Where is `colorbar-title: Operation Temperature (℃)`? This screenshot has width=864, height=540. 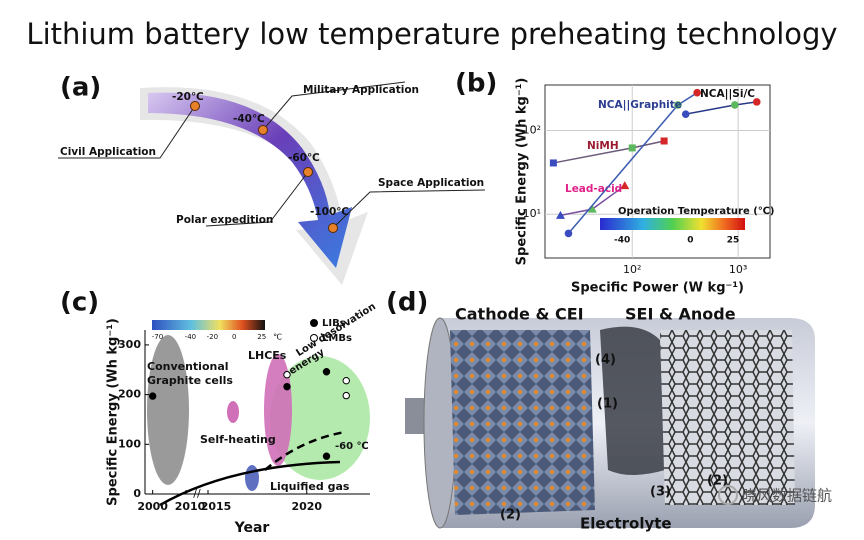 colorbar-title: Operation Temperature (℃) is located at coordinates (696, 211).